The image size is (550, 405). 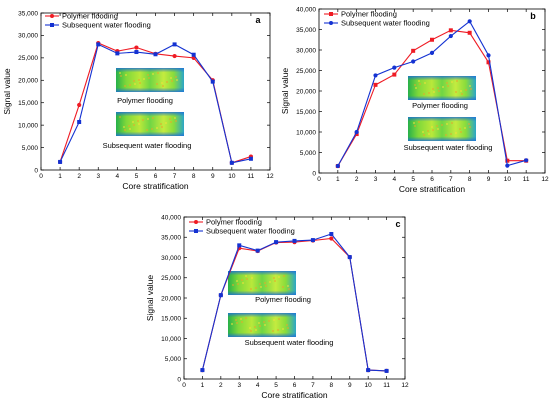 What do you see at coordinates (250, 231) in the screenshot?
I see `legend-label: Subsequent water flooding` at bounding box center [250, 231].